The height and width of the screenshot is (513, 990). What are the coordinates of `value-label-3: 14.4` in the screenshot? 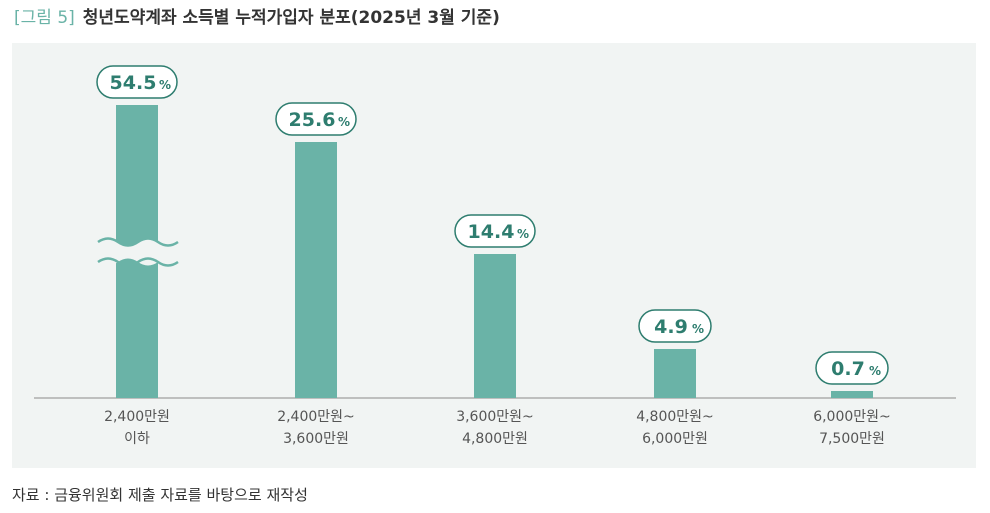 It's located at (491, 232).